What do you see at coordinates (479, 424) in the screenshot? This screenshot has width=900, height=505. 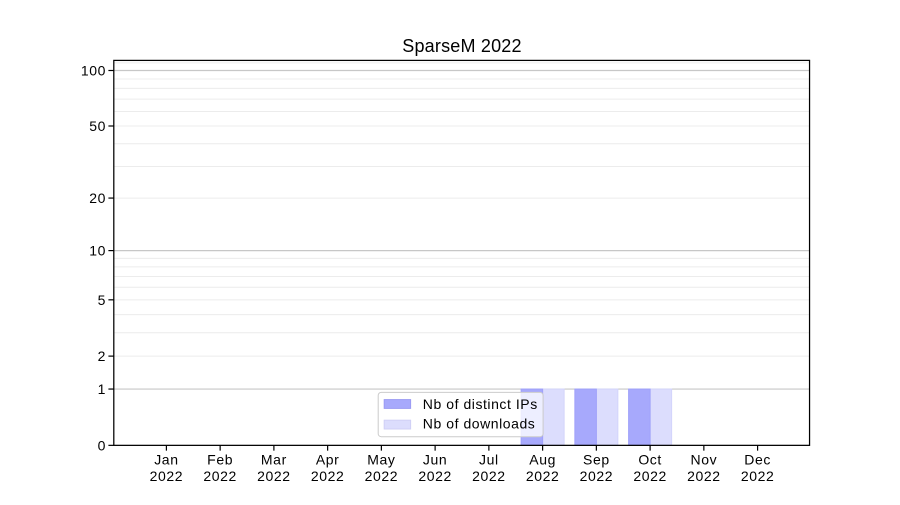 I see `svg-text: Nb of downloads` at bounding box center [479, 424].